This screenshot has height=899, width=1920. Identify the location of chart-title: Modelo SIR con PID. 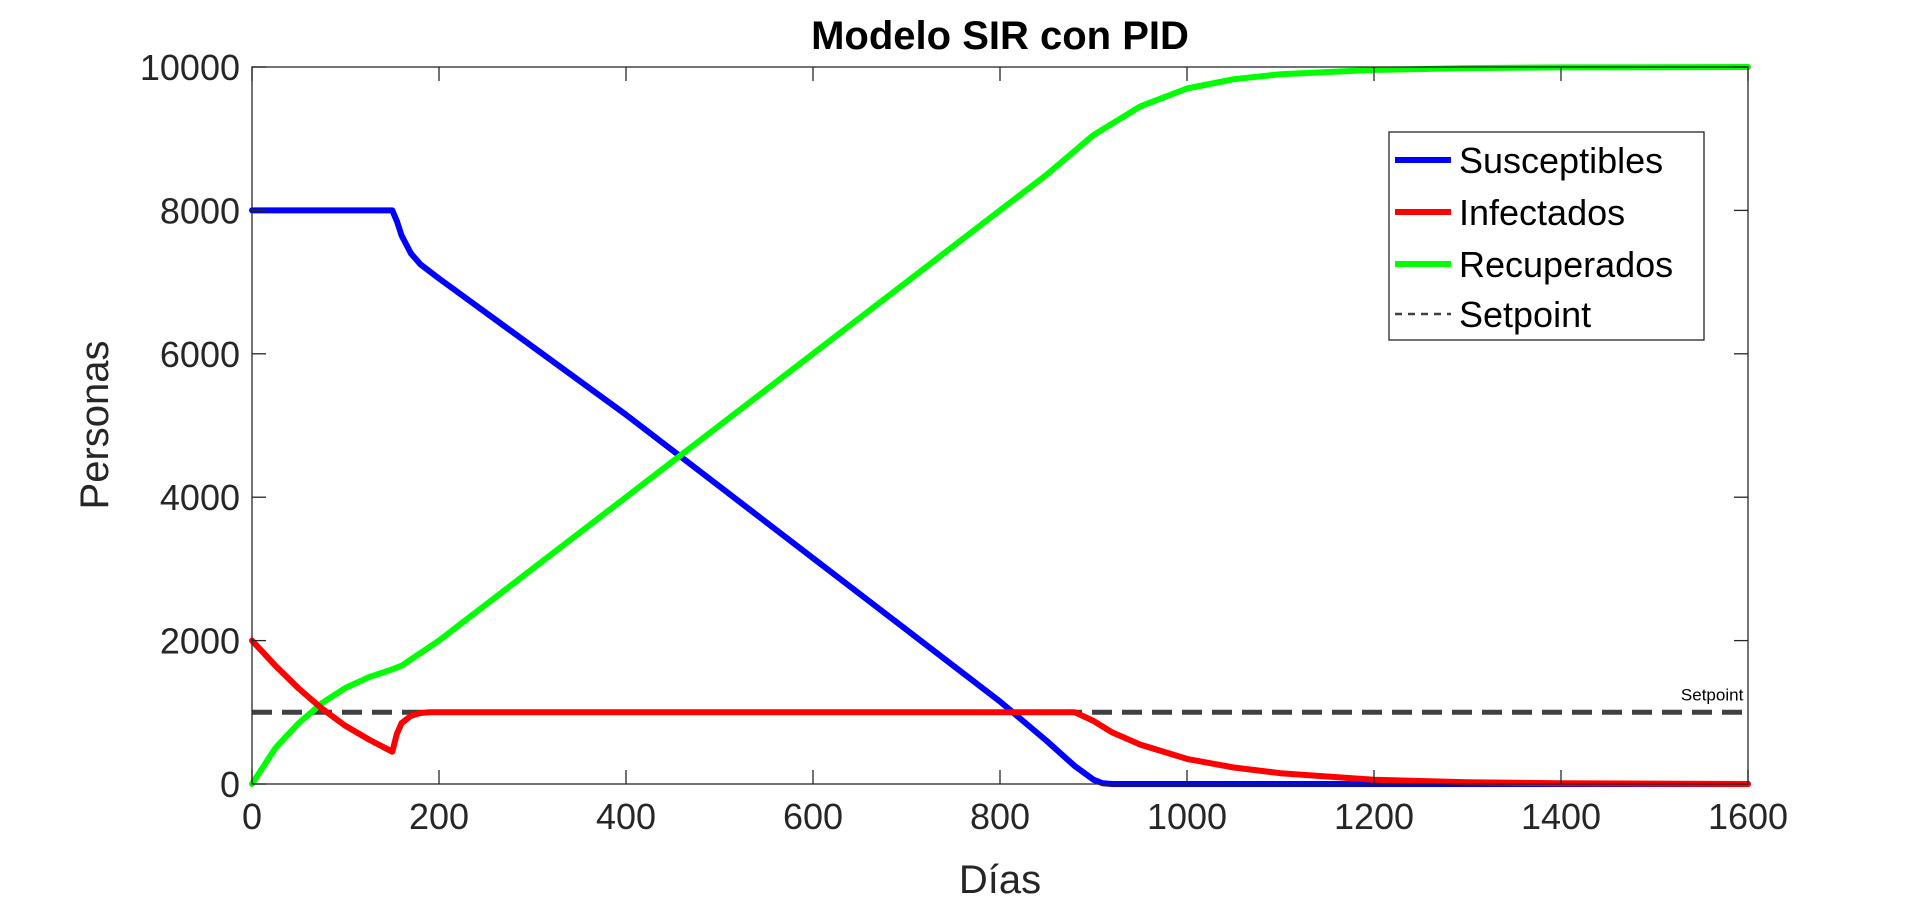
(1000, 36).